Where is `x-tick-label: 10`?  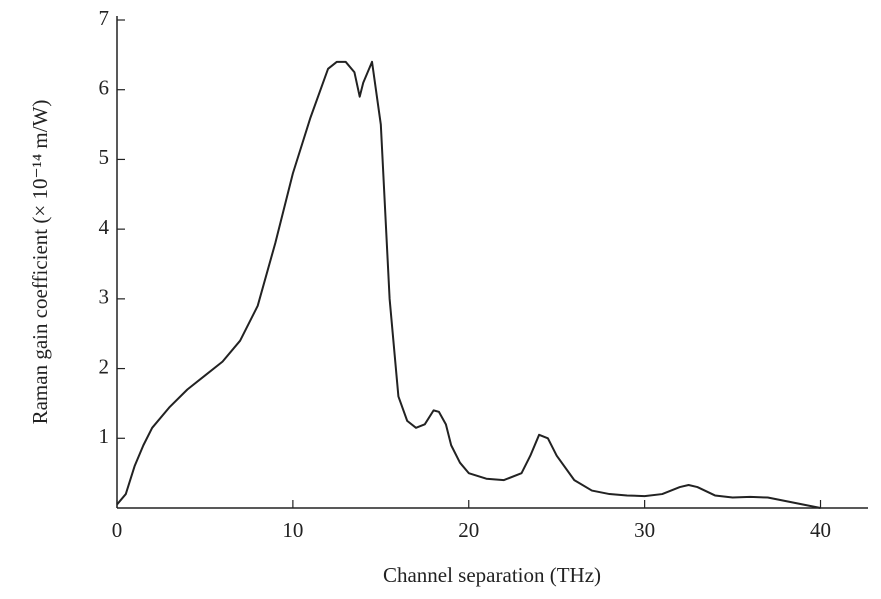 x-tick-label: 10 is located at coordinates (292, 530).